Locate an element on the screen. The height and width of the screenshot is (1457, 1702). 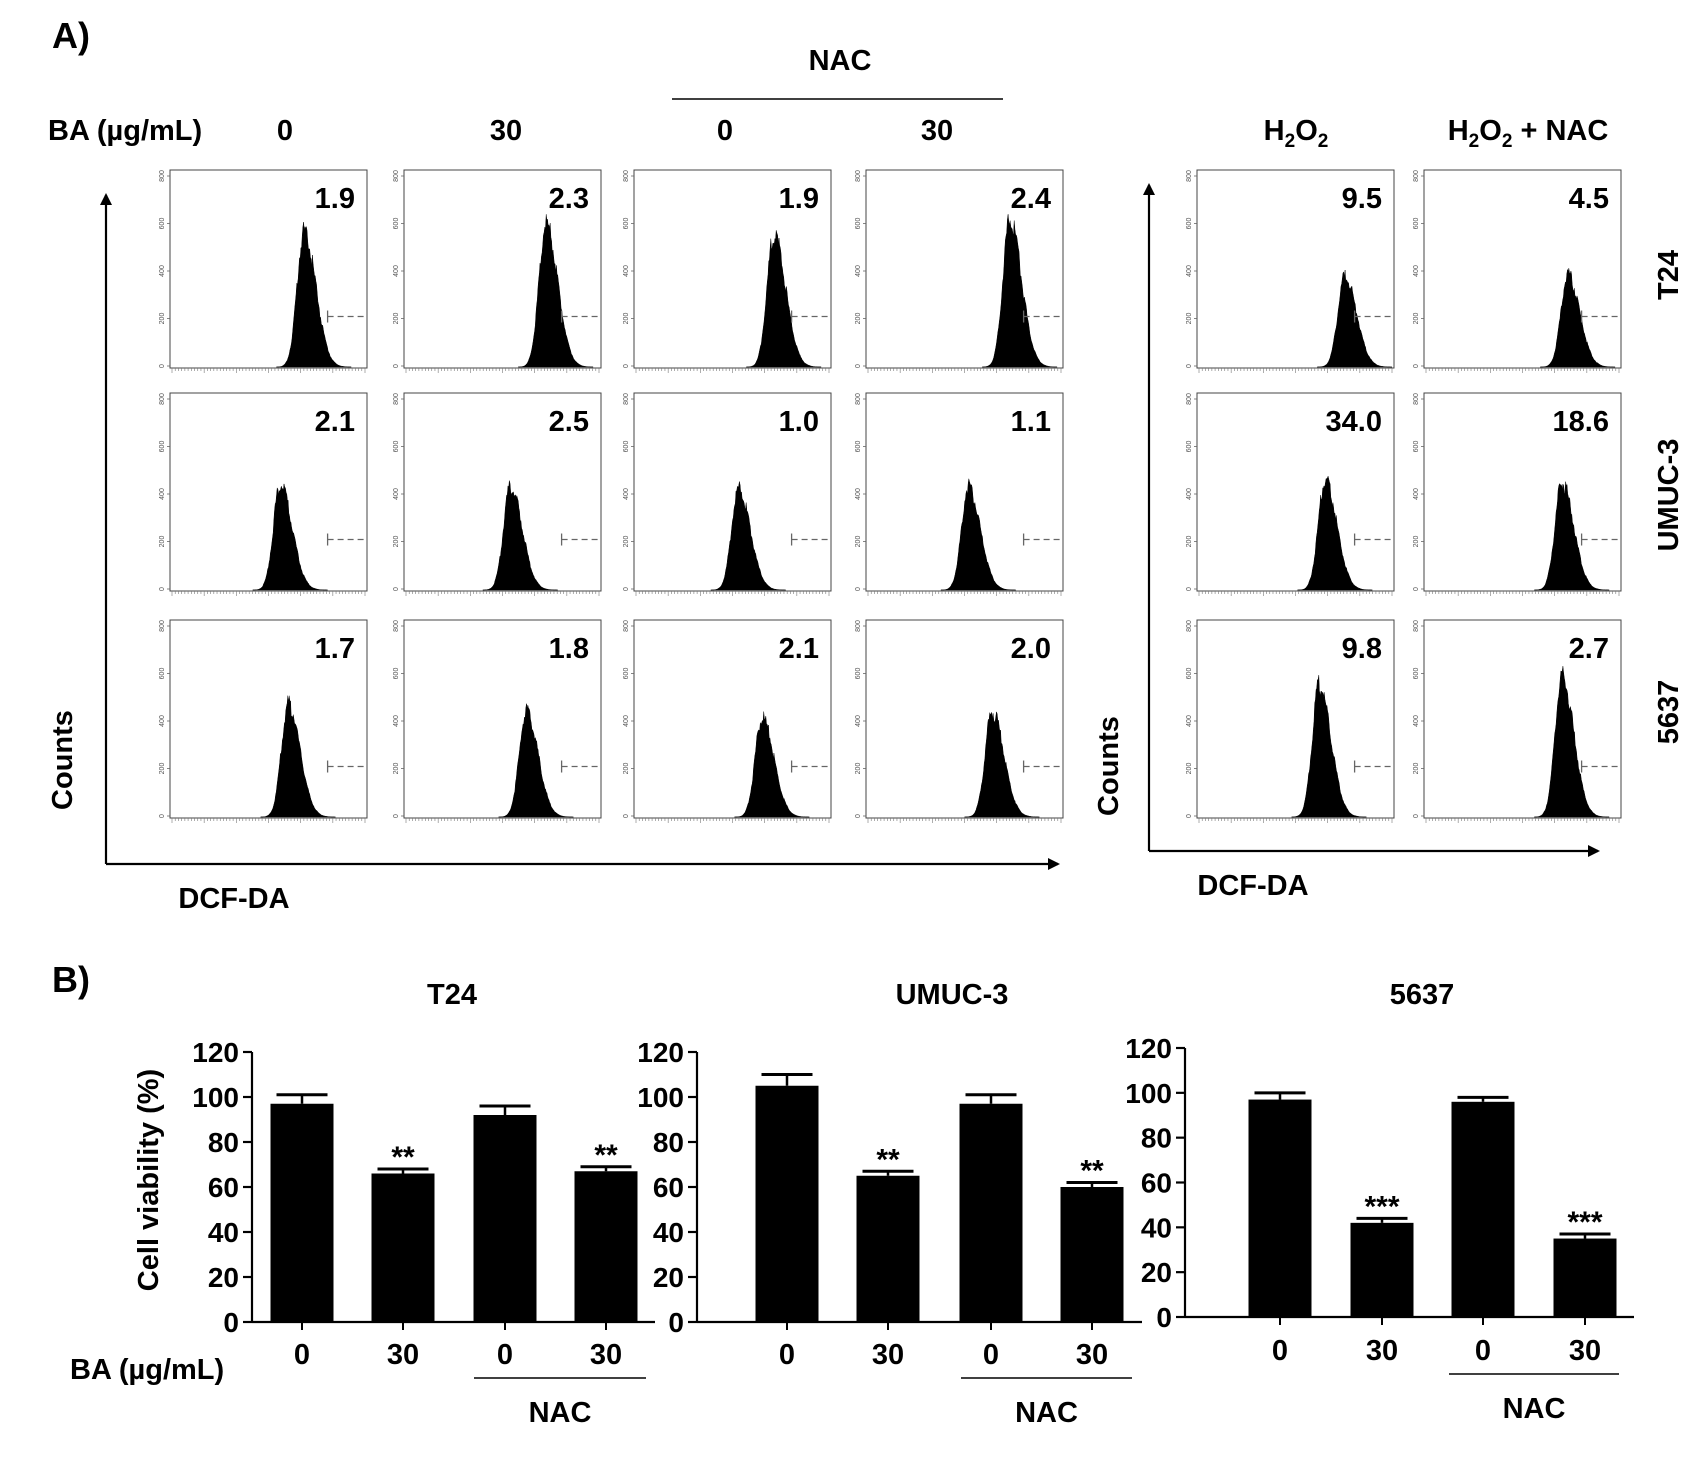
dcf-label-right: DCF-DA is located at coordinates (1252, 886).